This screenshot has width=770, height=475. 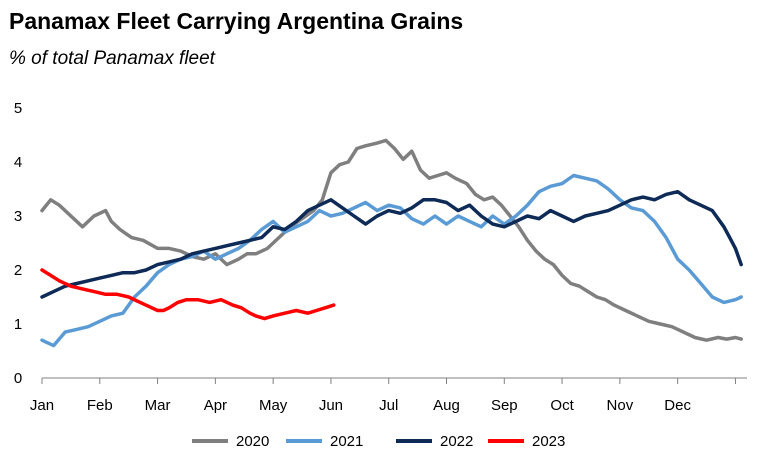 What do you see at coordinates (18, 324) in the screenshot?
I see `y-tick-label: 1` at bounding box center [18, 324].